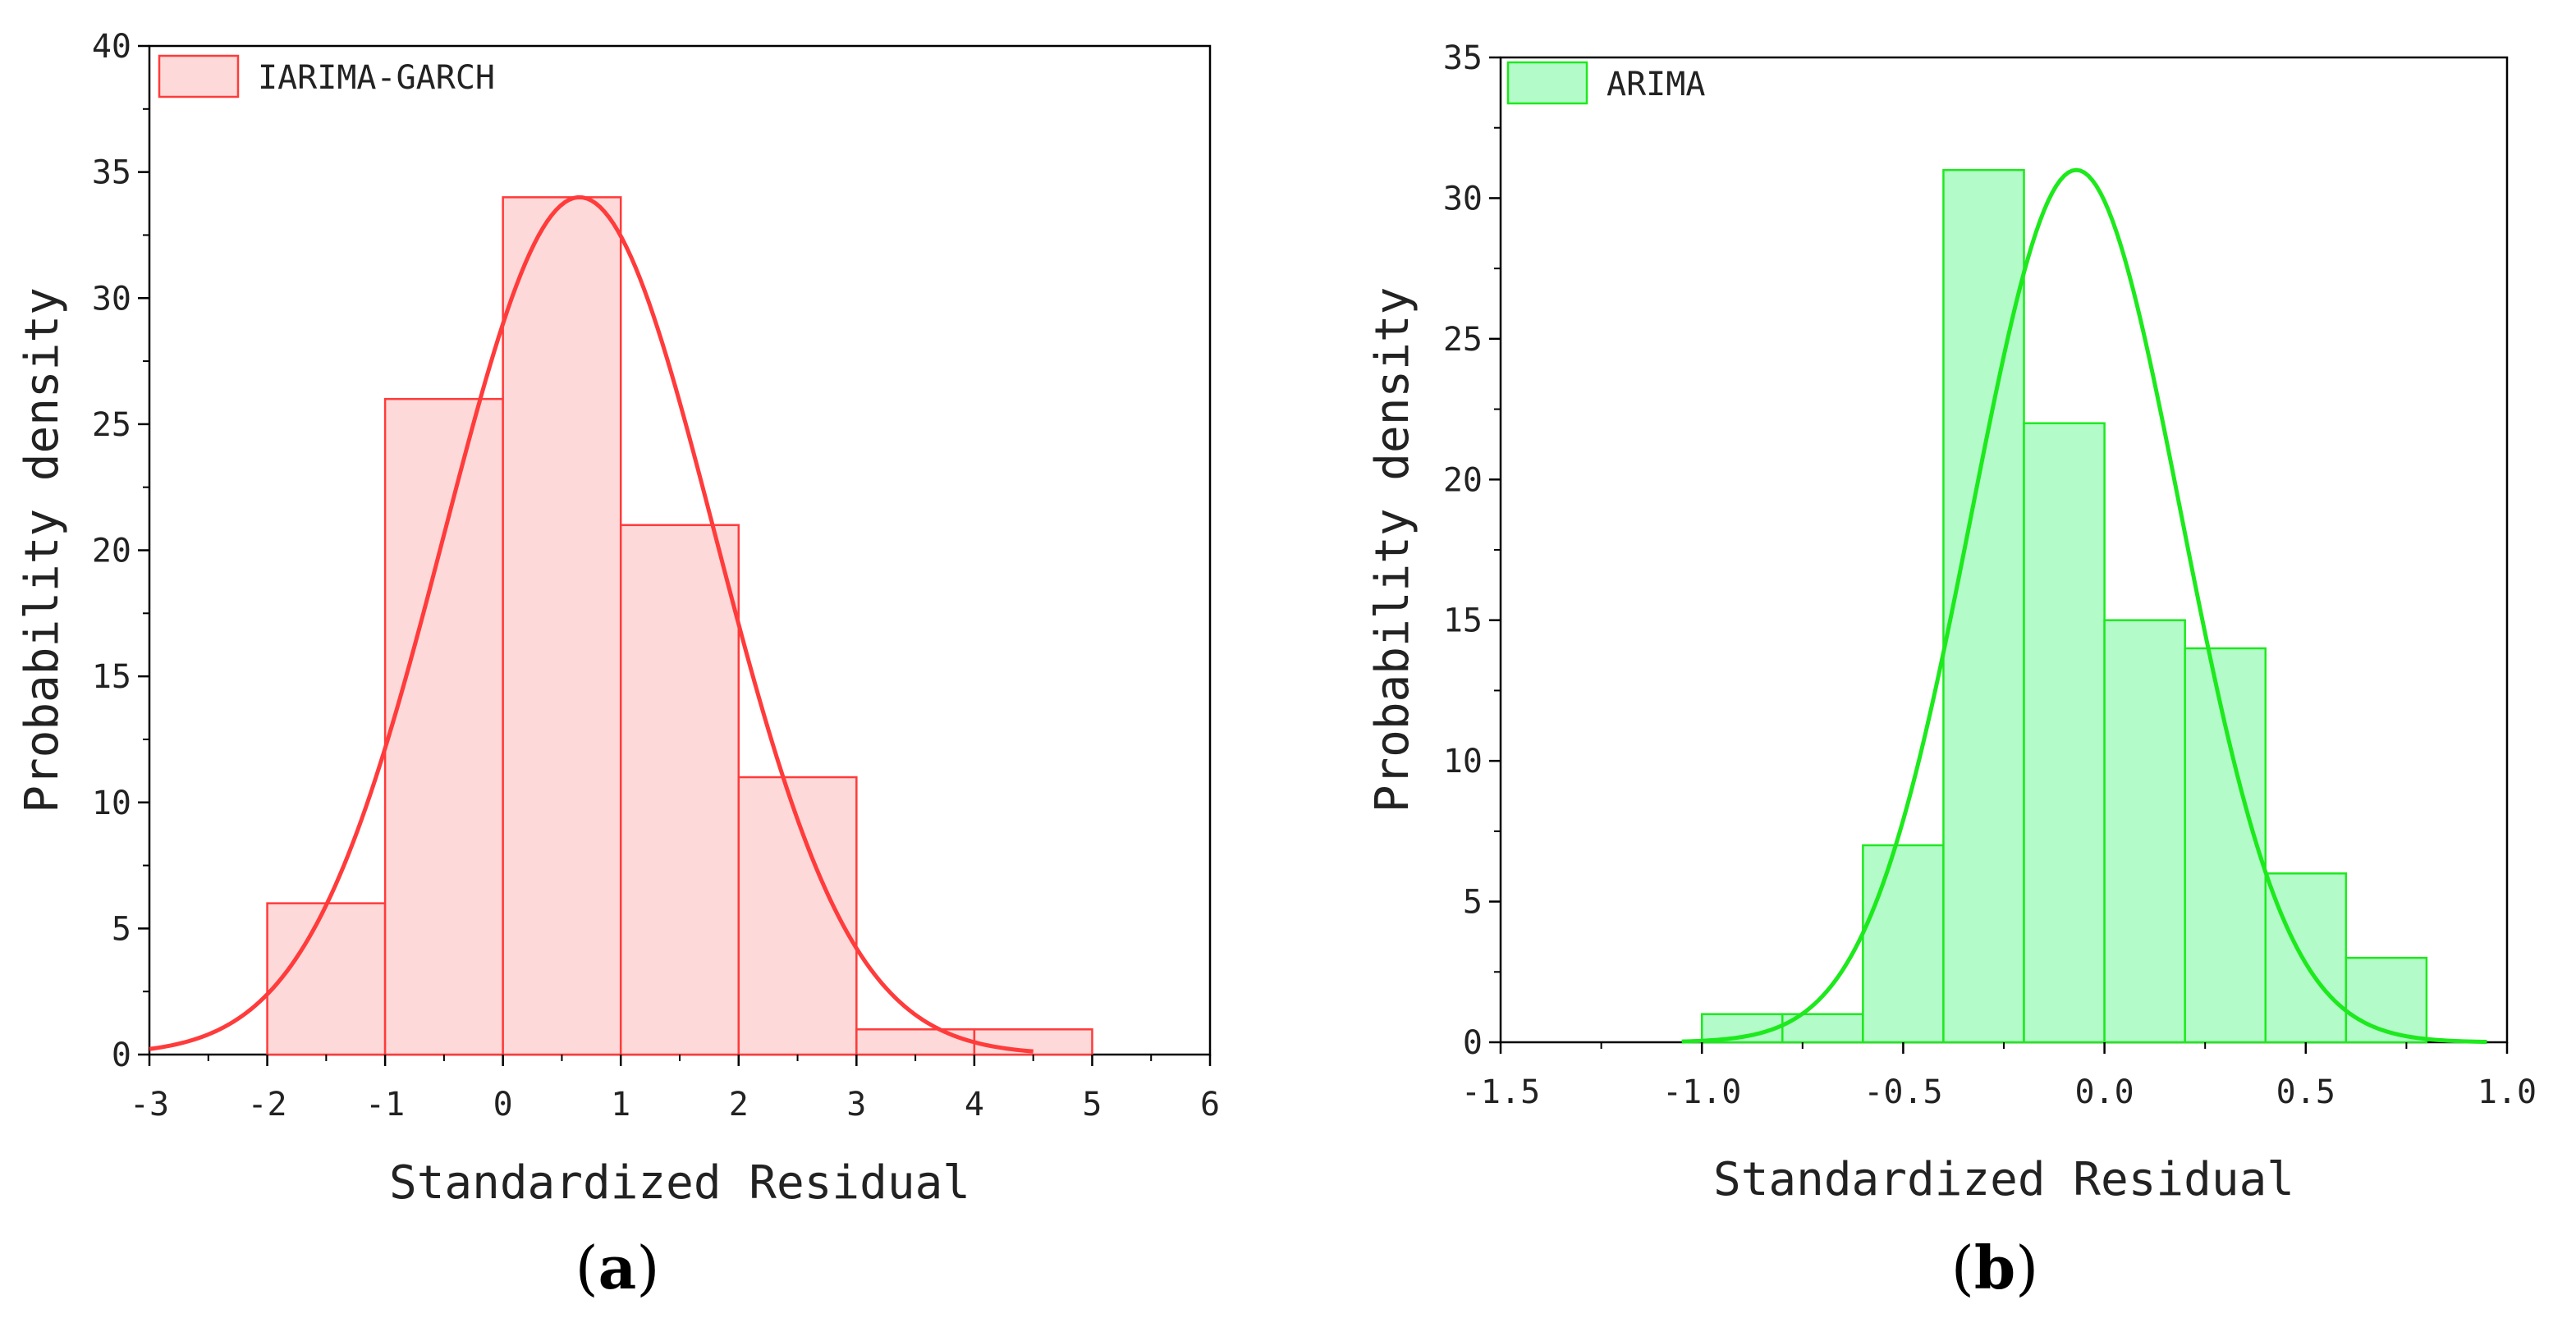 This screenshot has height=1318, width=2576. I want to click on legend-label: IARIMA-GARCH, so click(376, 78).